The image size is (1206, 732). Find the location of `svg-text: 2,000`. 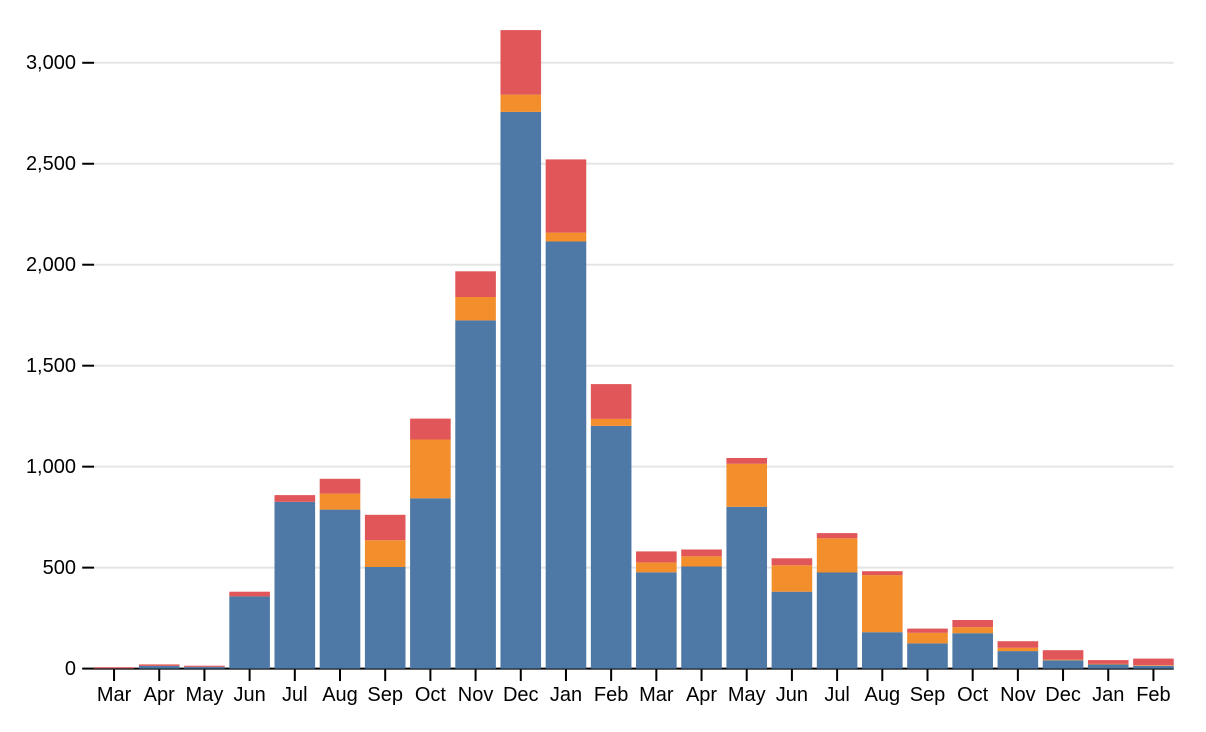

svg-text: 2,000 is located at coordinates (51, 265).